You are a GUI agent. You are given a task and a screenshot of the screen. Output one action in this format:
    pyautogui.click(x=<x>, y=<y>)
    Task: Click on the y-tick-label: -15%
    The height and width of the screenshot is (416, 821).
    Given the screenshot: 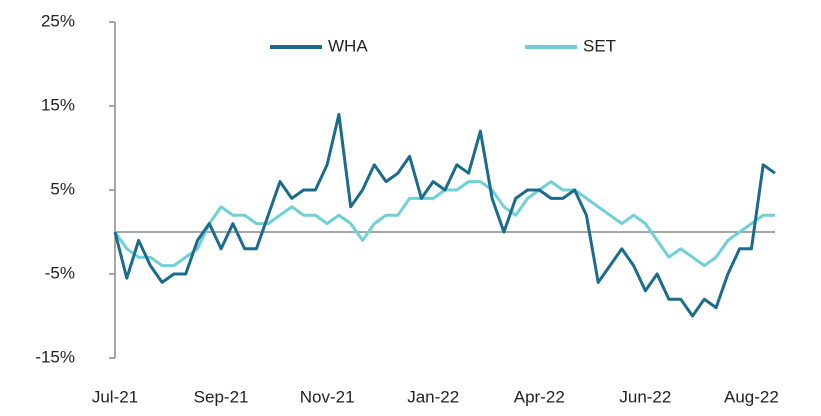 What is the action you would take?
    pyautogui.click(x=55, y=356)
    